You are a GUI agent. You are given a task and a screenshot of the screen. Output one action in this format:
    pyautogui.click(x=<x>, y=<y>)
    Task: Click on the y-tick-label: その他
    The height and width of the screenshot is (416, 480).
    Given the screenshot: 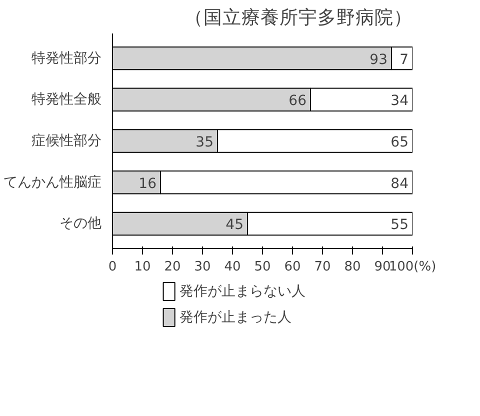 What is the action you would take?
    pyautogui.click(x=81, y=224)
    